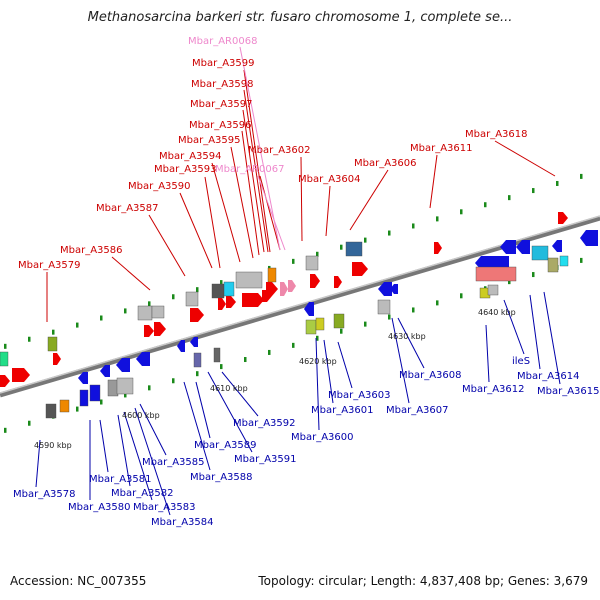  I want to click on gene-label: Mbar_A3606, so click(385, 163).